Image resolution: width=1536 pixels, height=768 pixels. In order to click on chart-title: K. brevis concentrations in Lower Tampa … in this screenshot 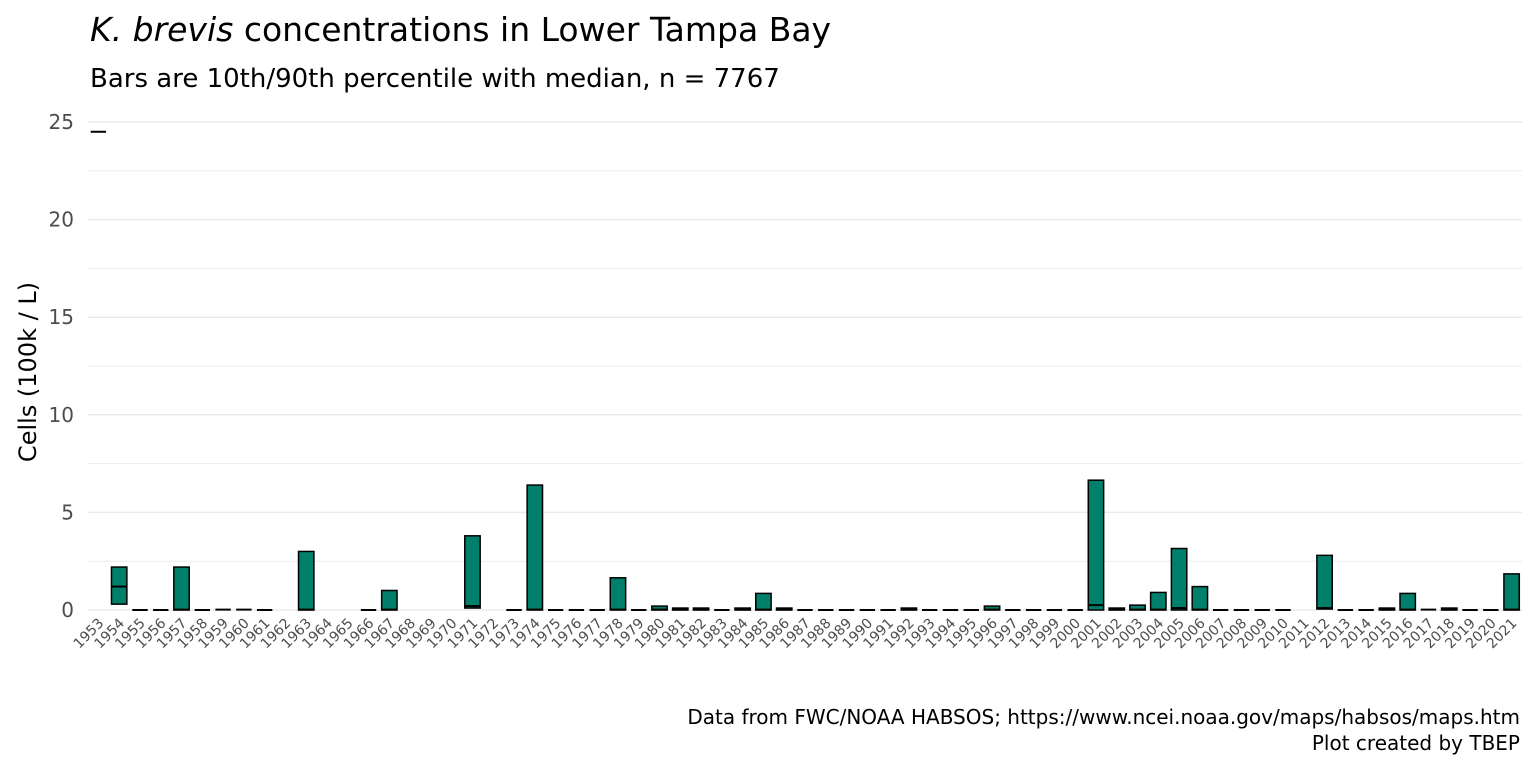, I will do `click(460, 29)`.